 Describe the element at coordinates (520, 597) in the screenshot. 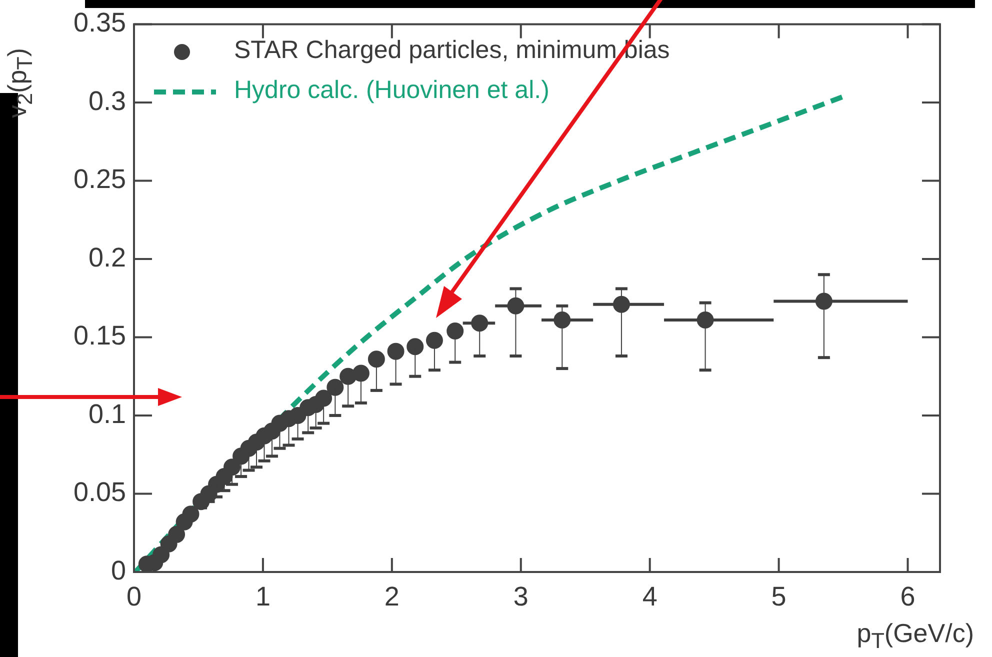

I see `x-tick-label: 3` at that location.